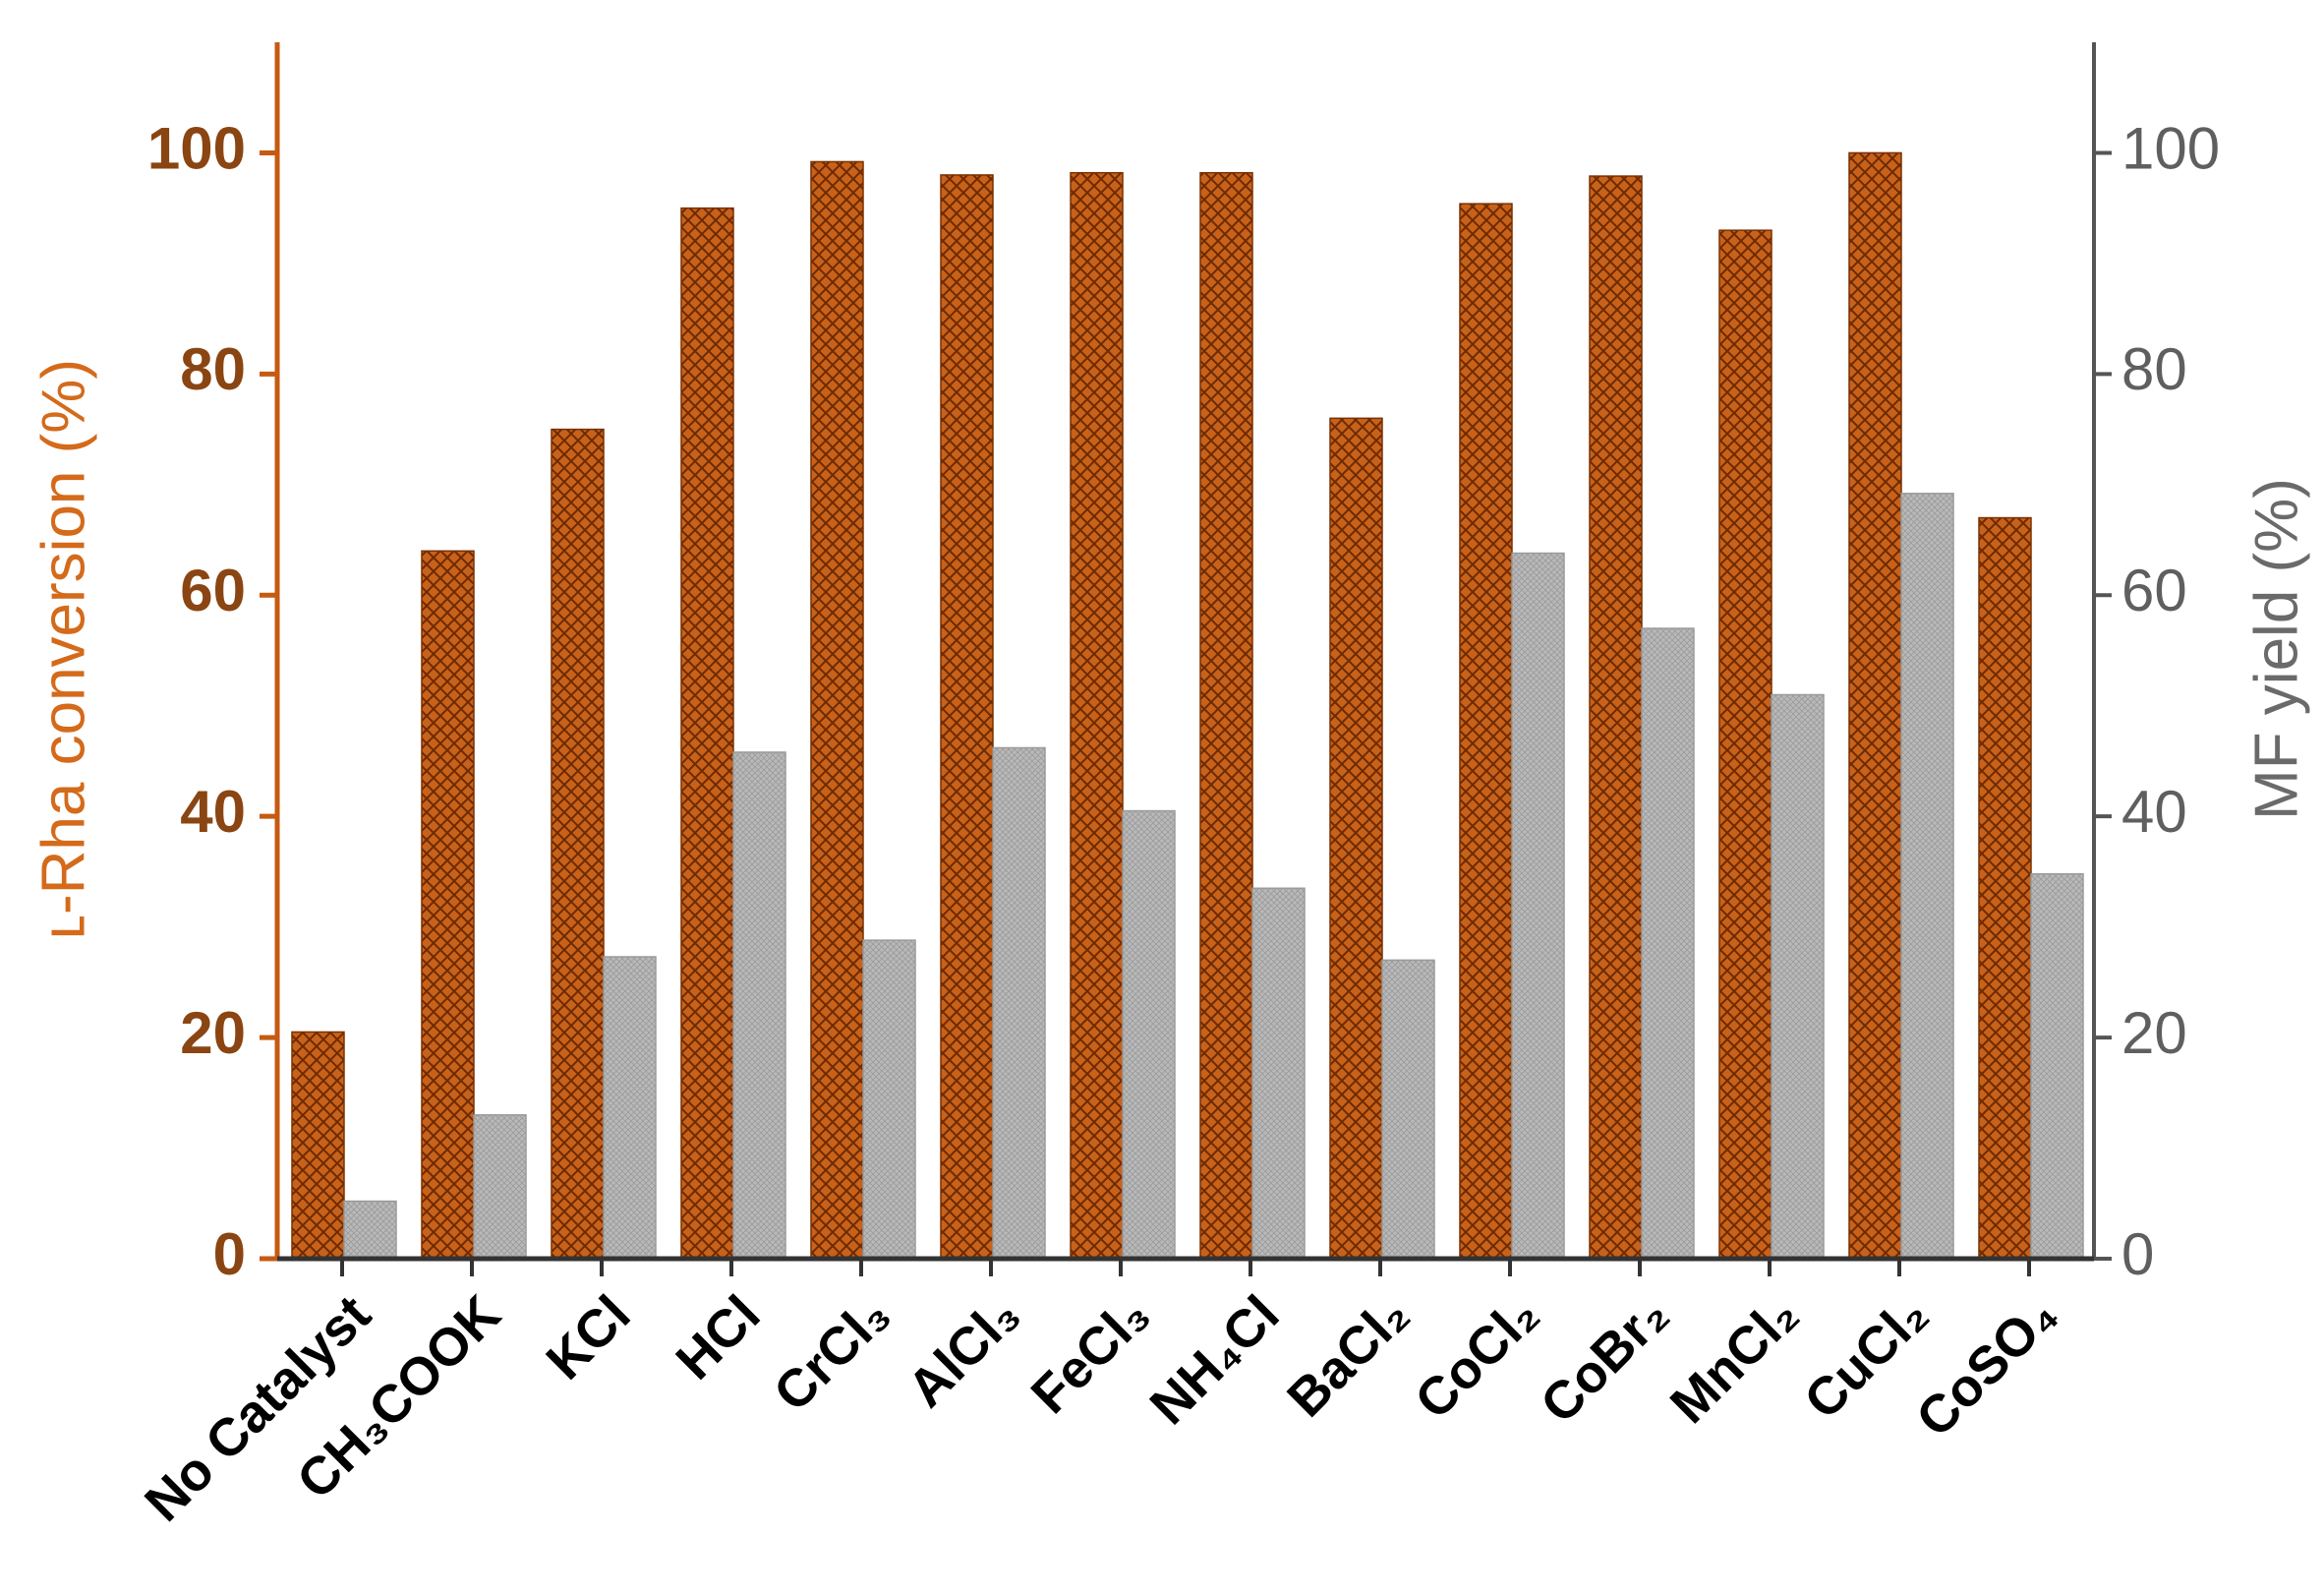 The image size is (2324, 1595). Describe the element at coordinates (2276, 649) in the screenshot. I see `y2-axis-title: MF yield (%)` at that location.